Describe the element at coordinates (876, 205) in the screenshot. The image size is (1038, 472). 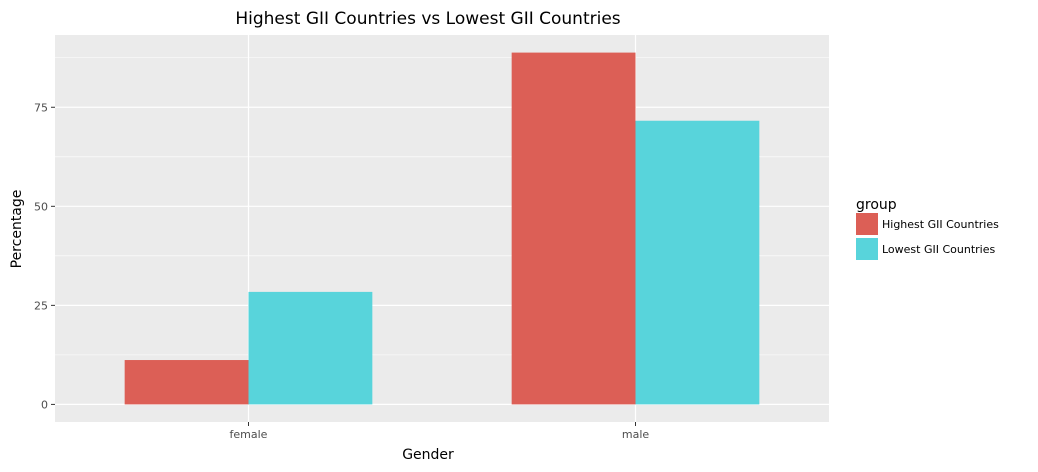
I see `legend-title: group` at that location.